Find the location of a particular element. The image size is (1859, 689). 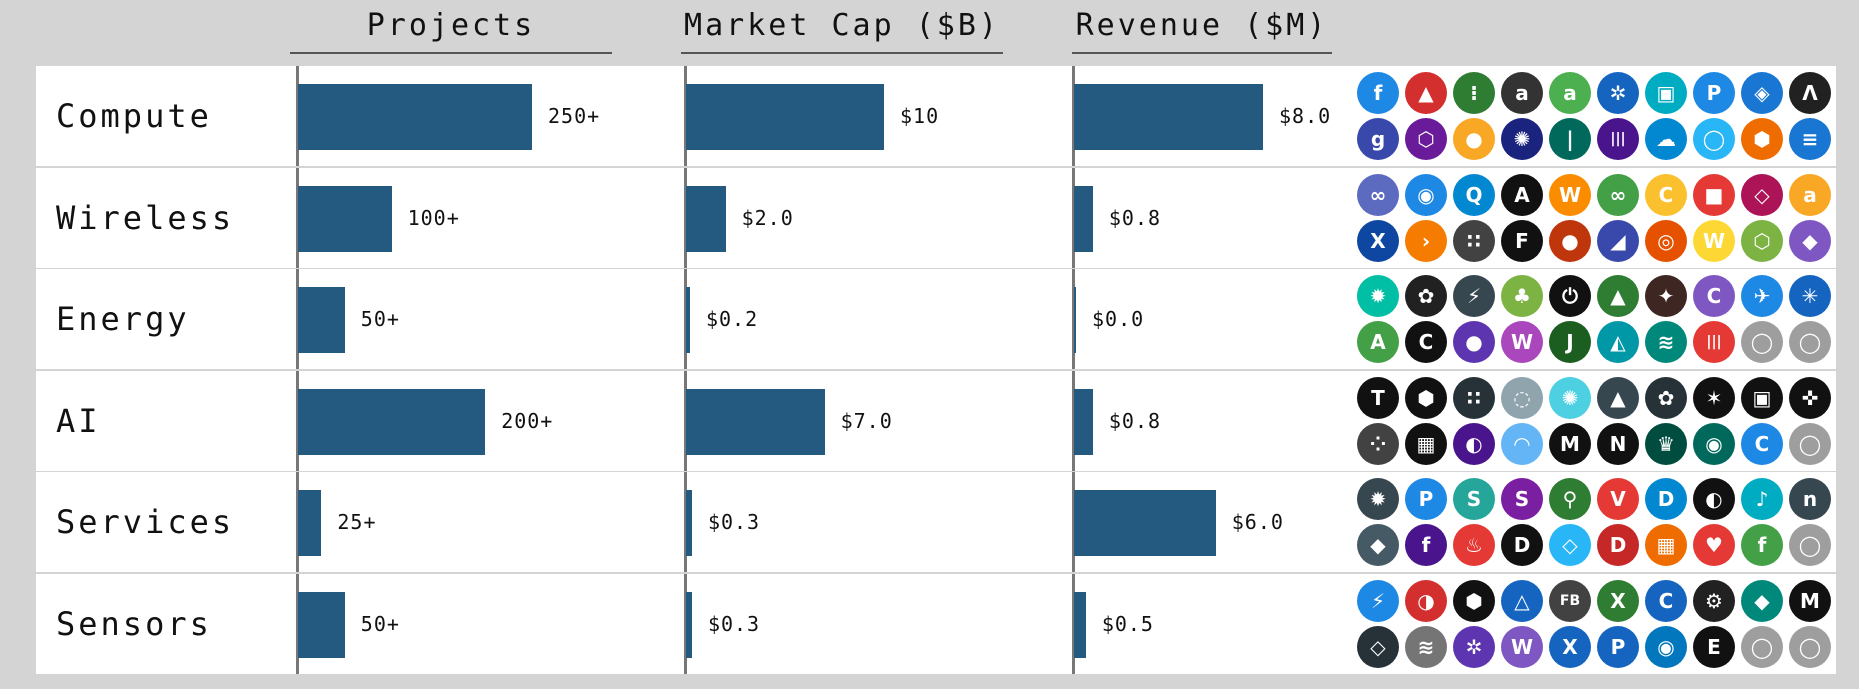

project-logo-icon: D is located at coordinates (1522, 545).